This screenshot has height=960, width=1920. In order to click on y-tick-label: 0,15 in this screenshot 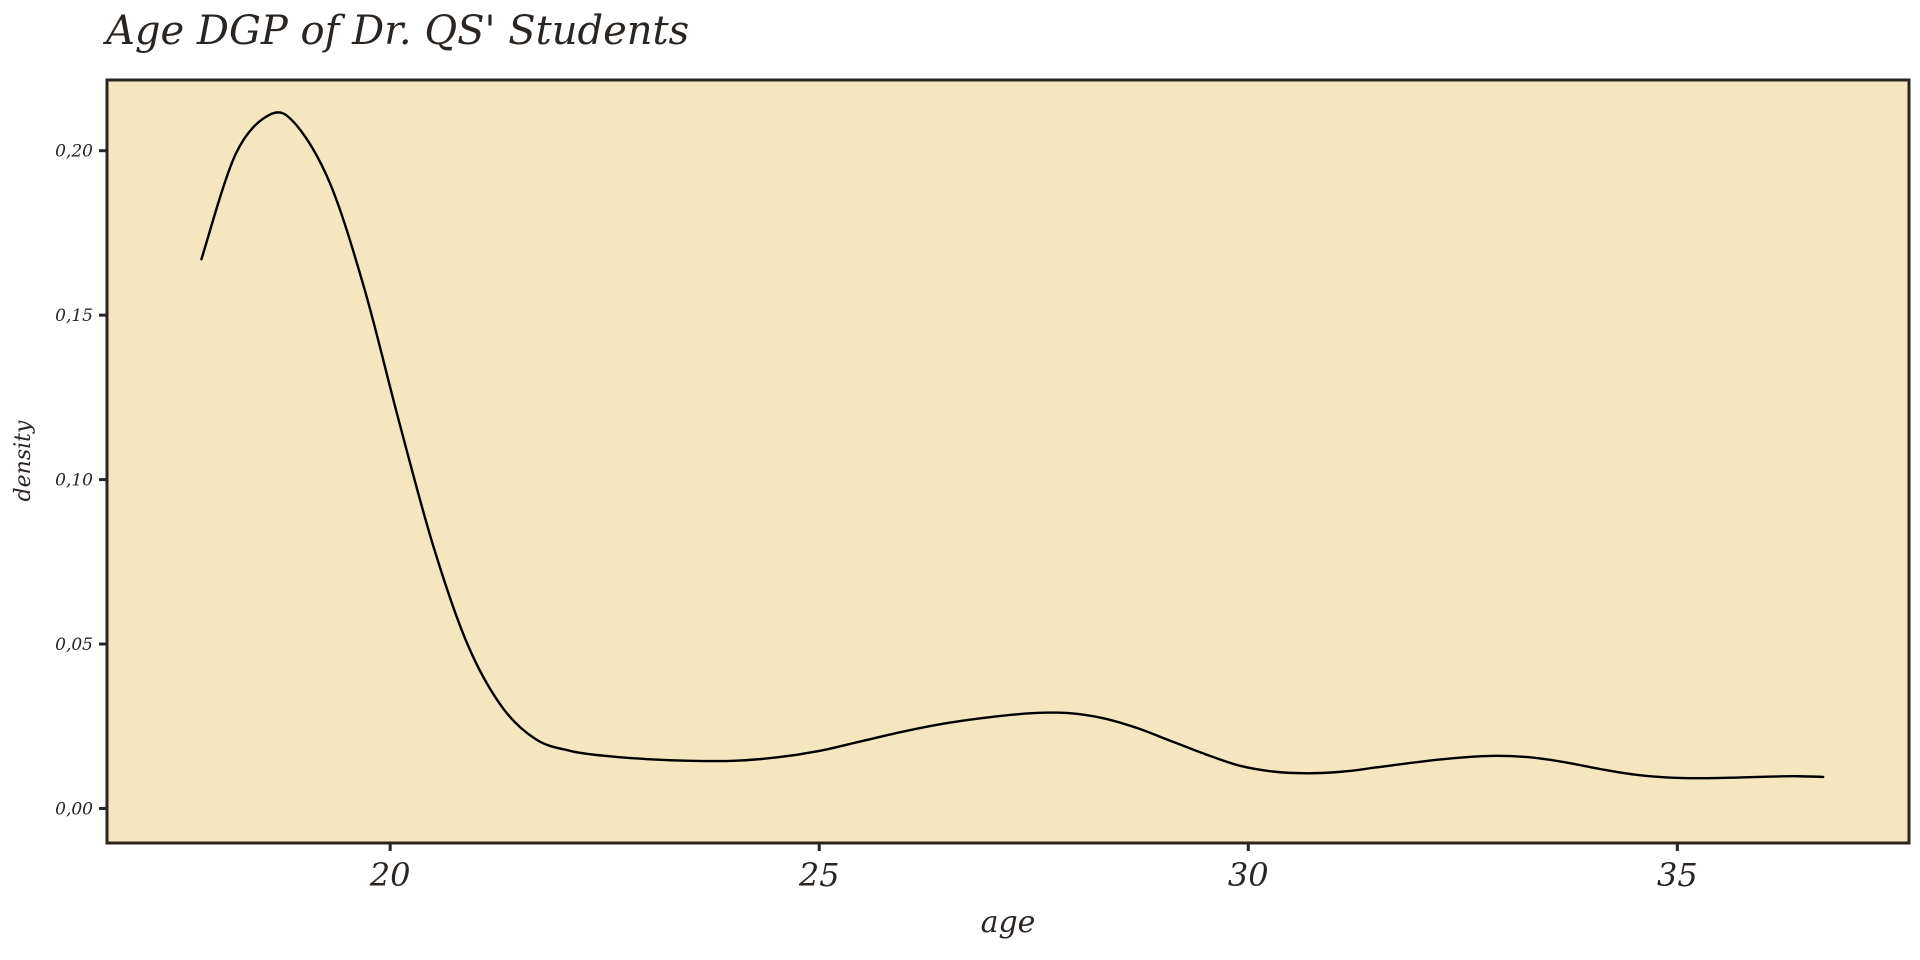, I will do `click(74, 316)`.